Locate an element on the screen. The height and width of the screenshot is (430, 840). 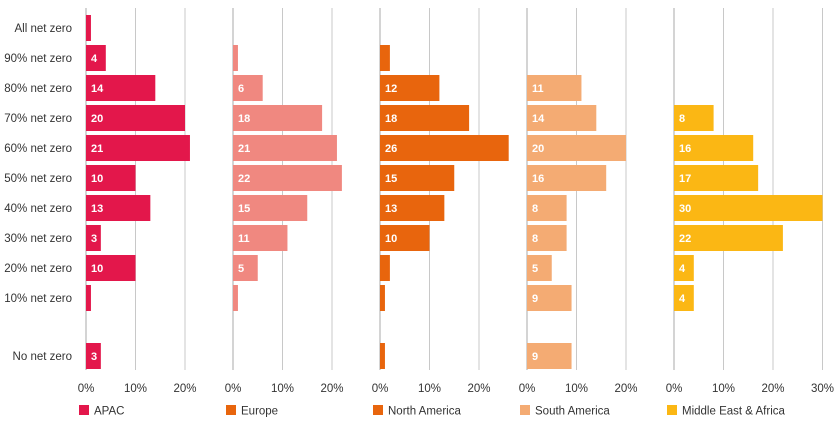
data-label-north-america-40-net-zero: 13 is located at coordinates (391, 209).